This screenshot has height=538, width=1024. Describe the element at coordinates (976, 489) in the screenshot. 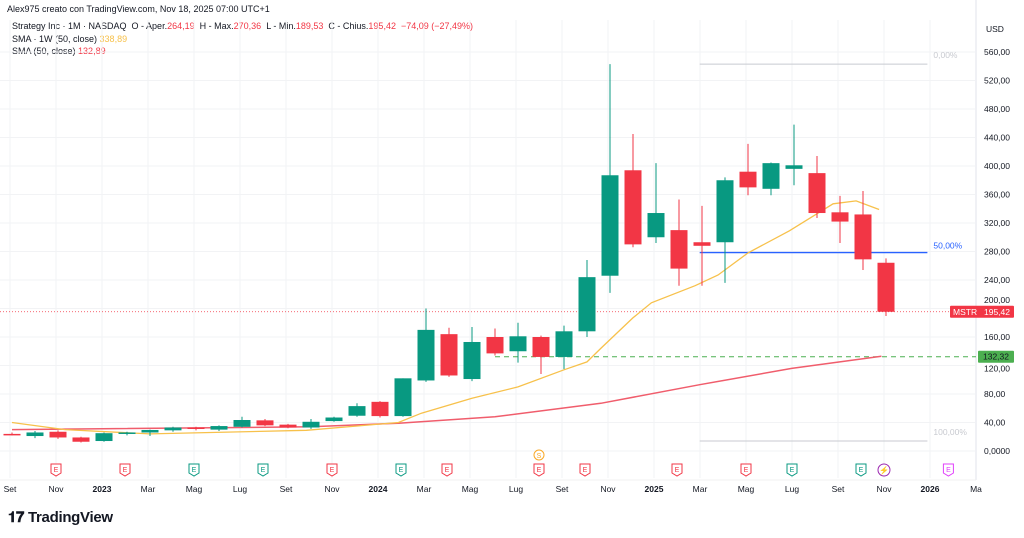

I see `x-tick-label: Ma` at that location.